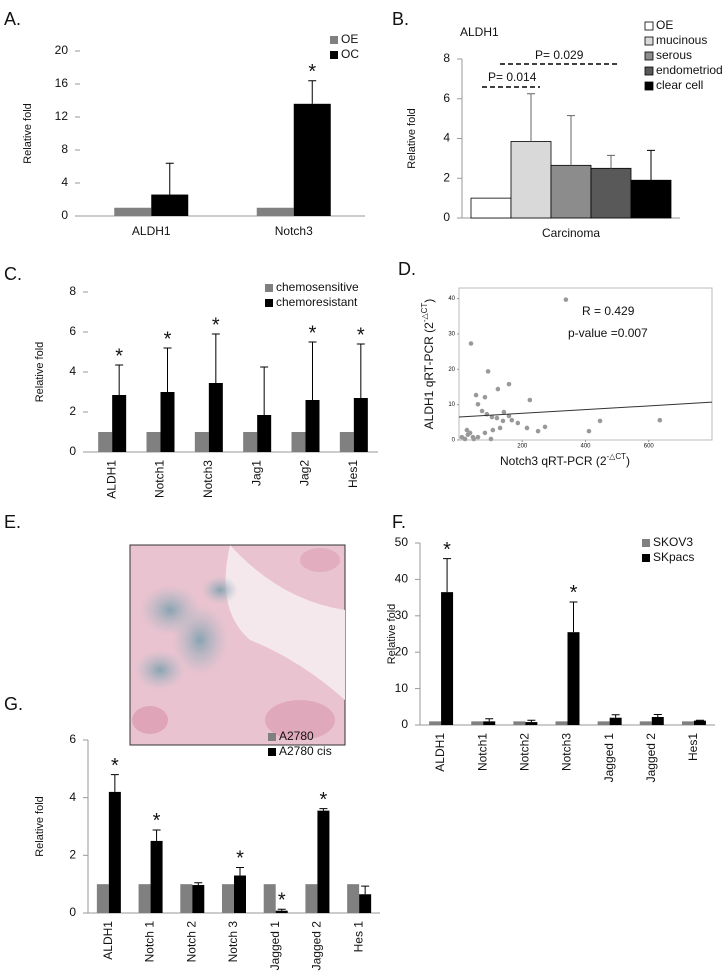  I want to click on x-tick-label: 600, so click(649, 447).